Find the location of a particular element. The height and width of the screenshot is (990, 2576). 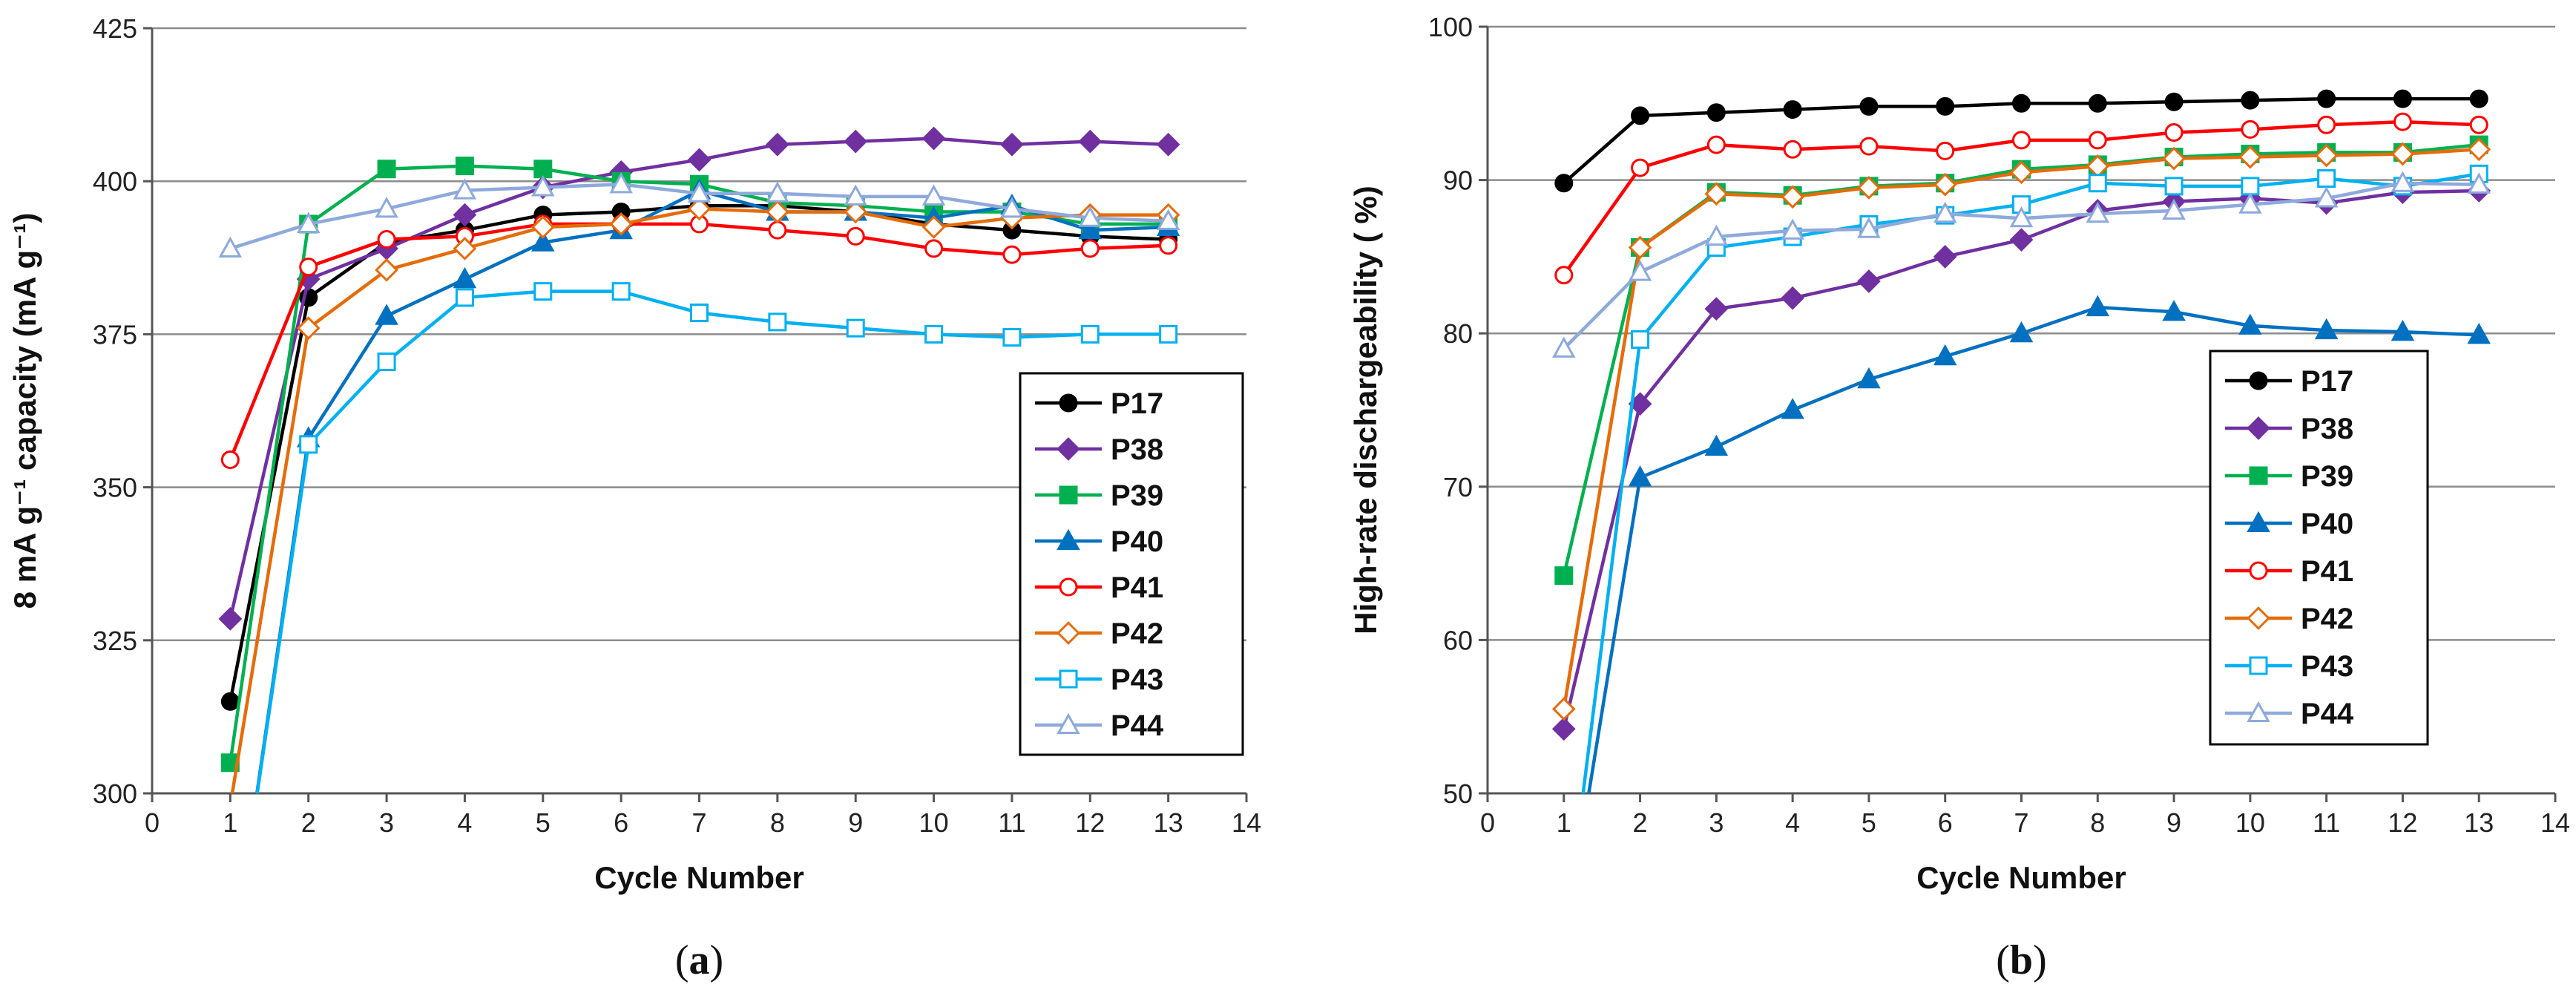

y-tick-label: 90 is located at coordinates (1458, 180).